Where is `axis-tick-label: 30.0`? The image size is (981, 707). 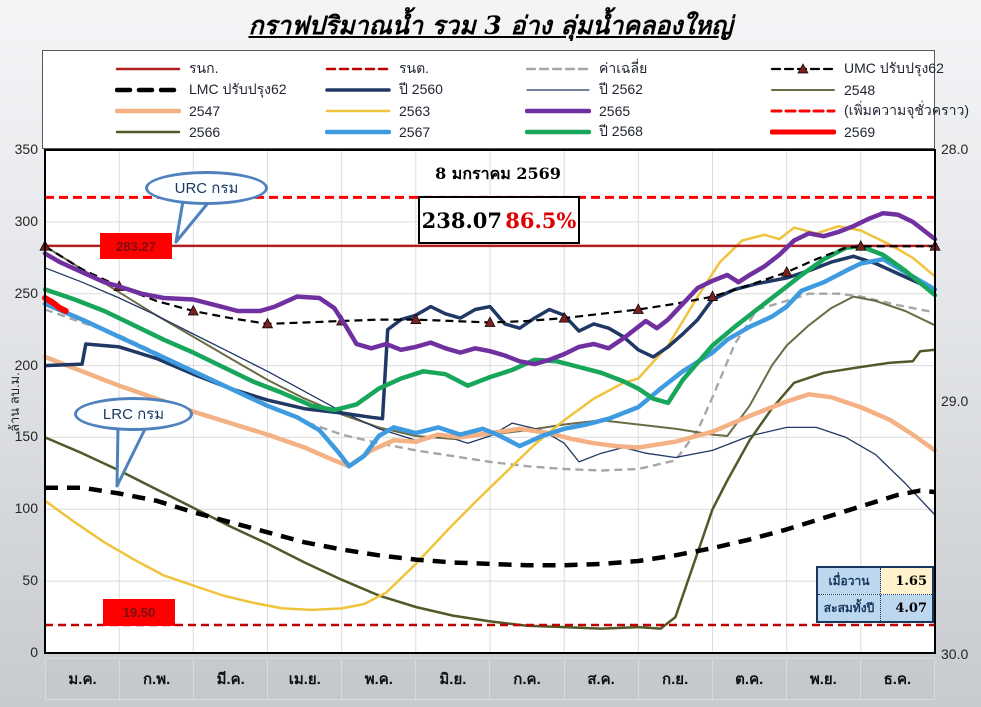
axis-tick-label: 30.0 is located at coordinates (955, 654).